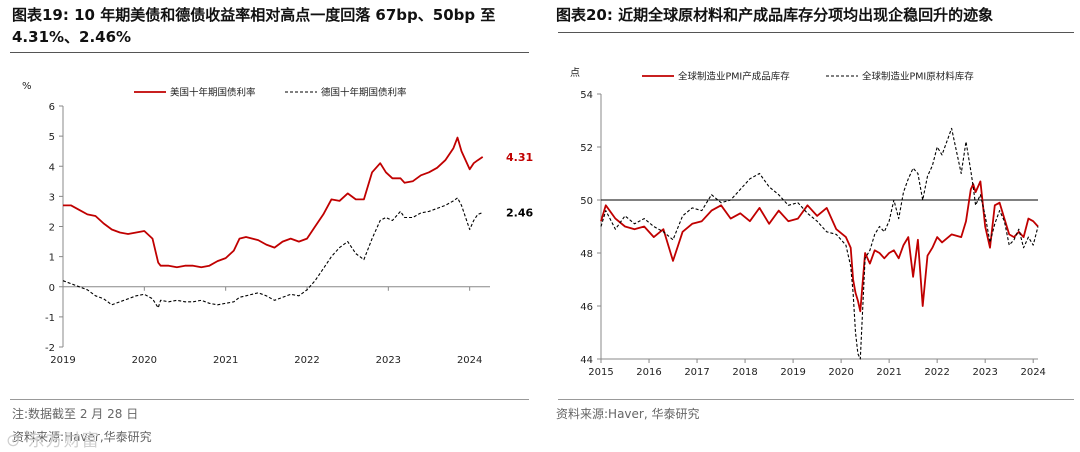  What do you see at coordinates (586, 148) in the screenshot?
I see `y-tick-label: 52` at bounding box center [586, 148].